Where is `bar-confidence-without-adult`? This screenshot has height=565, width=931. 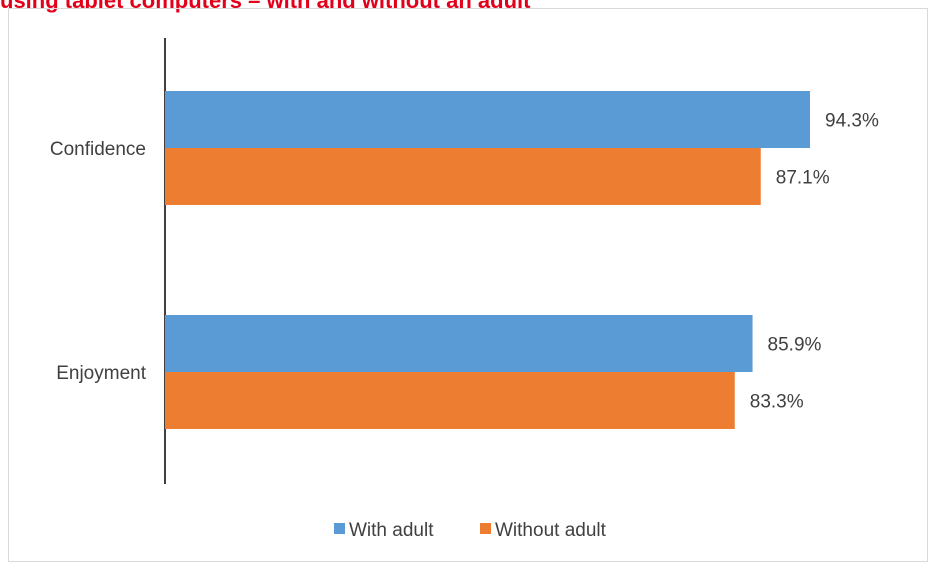 bar-confidence-without-adult is located at coordinates (463, 176).